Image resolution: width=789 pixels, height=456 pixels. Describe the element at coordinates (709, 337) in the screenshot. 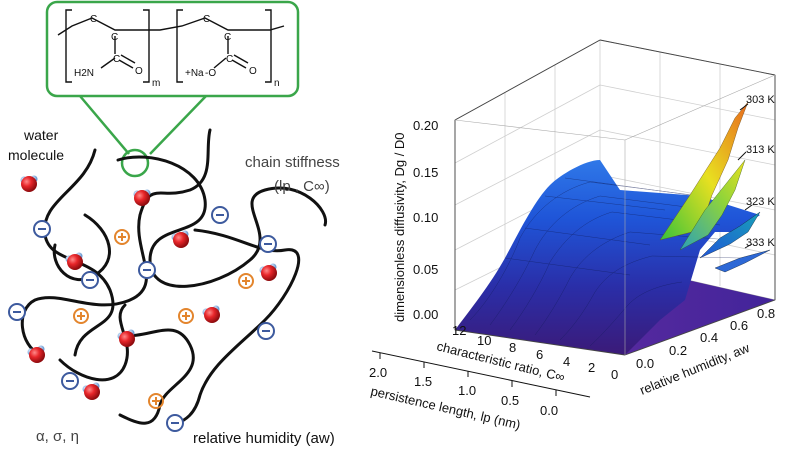

I see `y-tick-2: 0.4` at that location.